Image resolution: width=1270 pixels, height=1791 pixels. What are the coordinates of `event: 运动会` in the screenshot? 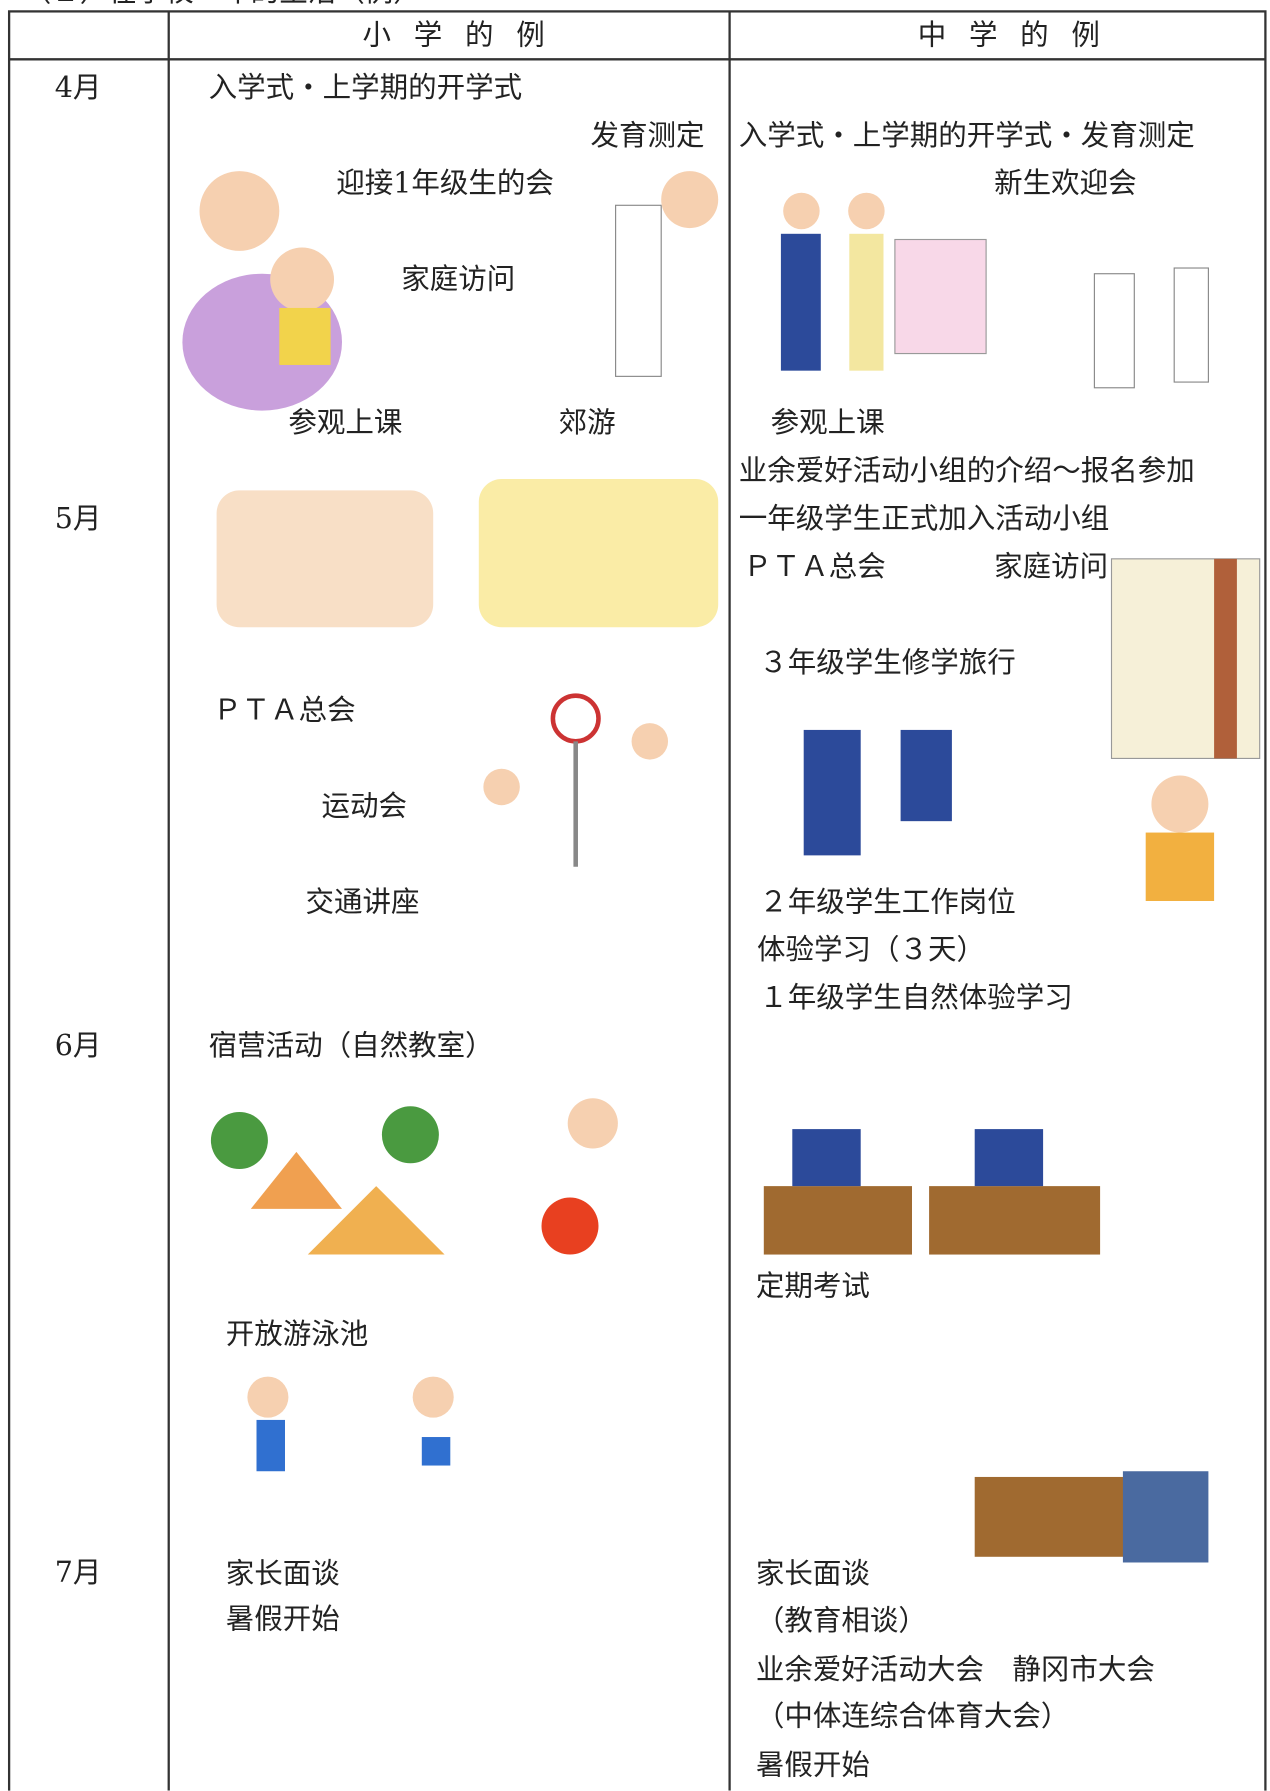 It's located at (364, 806).